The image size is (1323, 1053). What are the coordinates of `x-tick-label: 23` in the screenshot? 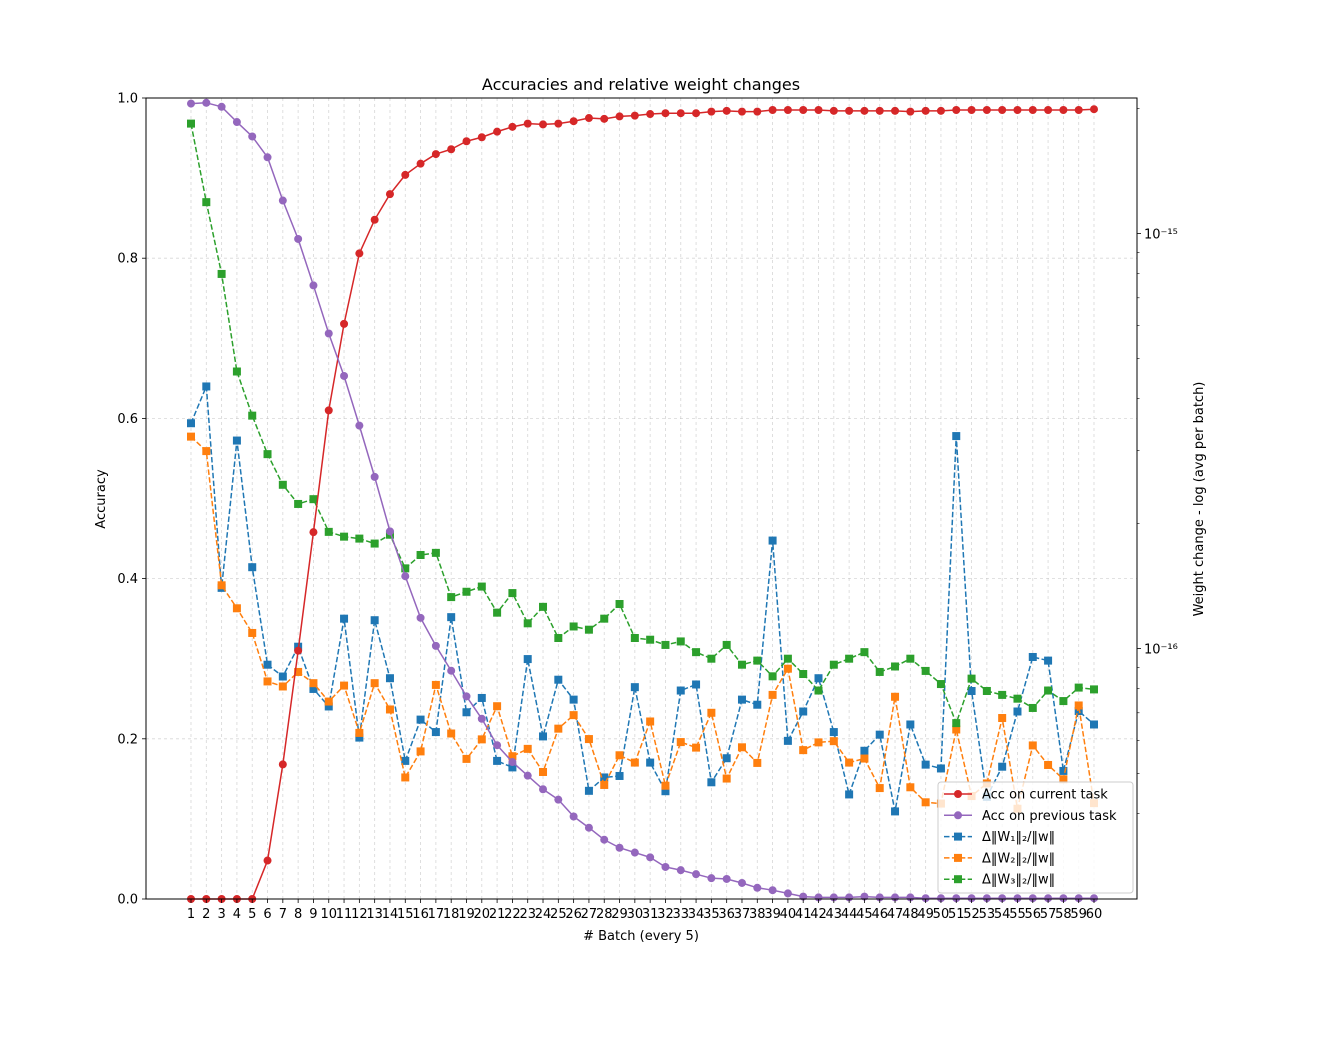 It's located at (527, 914).